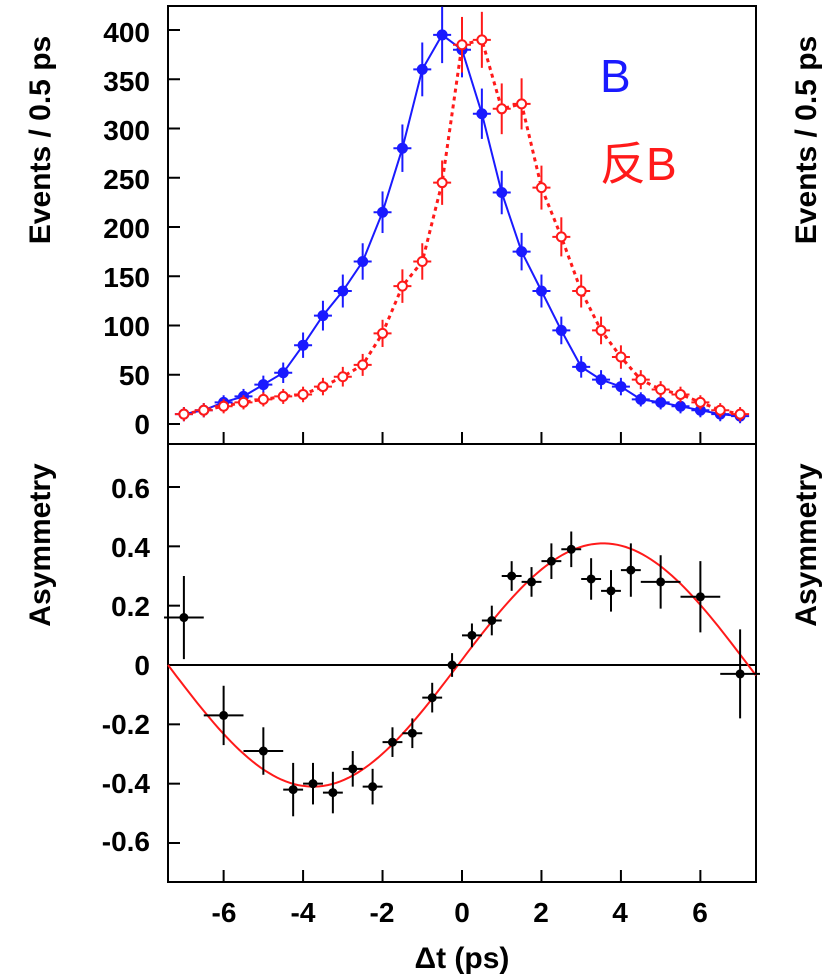  Describe the element at coordinates (126, 32) in the screenshot. I see `top-ytick-400: 400` at that location.